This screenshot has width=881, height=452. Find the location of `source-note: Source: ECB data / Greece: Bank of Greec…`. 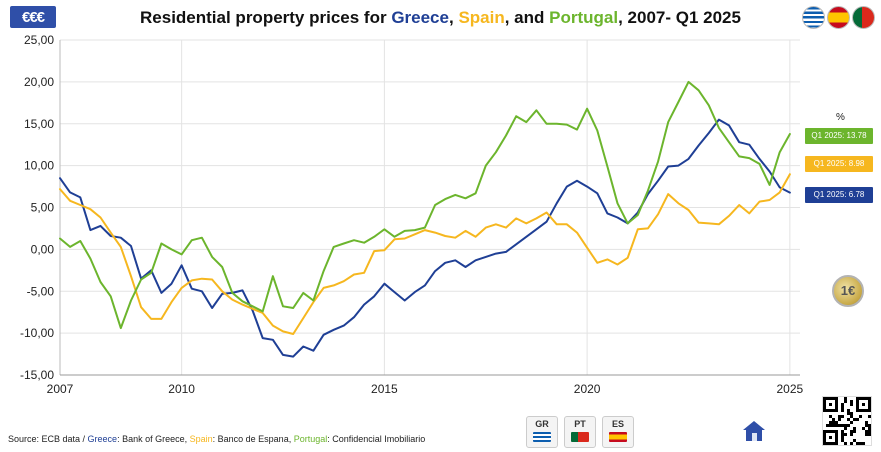

source-note: Source: ECB data / Greece: Bank of Greec… is located at coordinates (216, 439).